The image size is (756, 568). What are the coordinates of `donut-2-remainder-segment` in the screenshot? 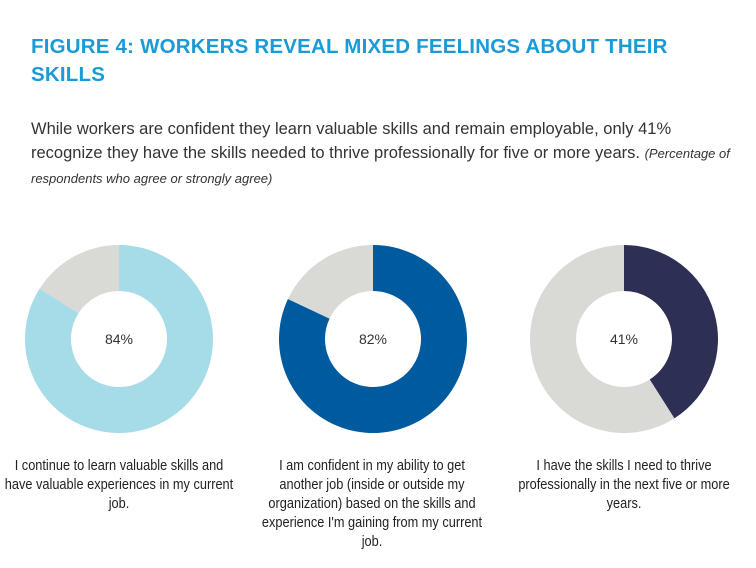 It's located at (330, 282).